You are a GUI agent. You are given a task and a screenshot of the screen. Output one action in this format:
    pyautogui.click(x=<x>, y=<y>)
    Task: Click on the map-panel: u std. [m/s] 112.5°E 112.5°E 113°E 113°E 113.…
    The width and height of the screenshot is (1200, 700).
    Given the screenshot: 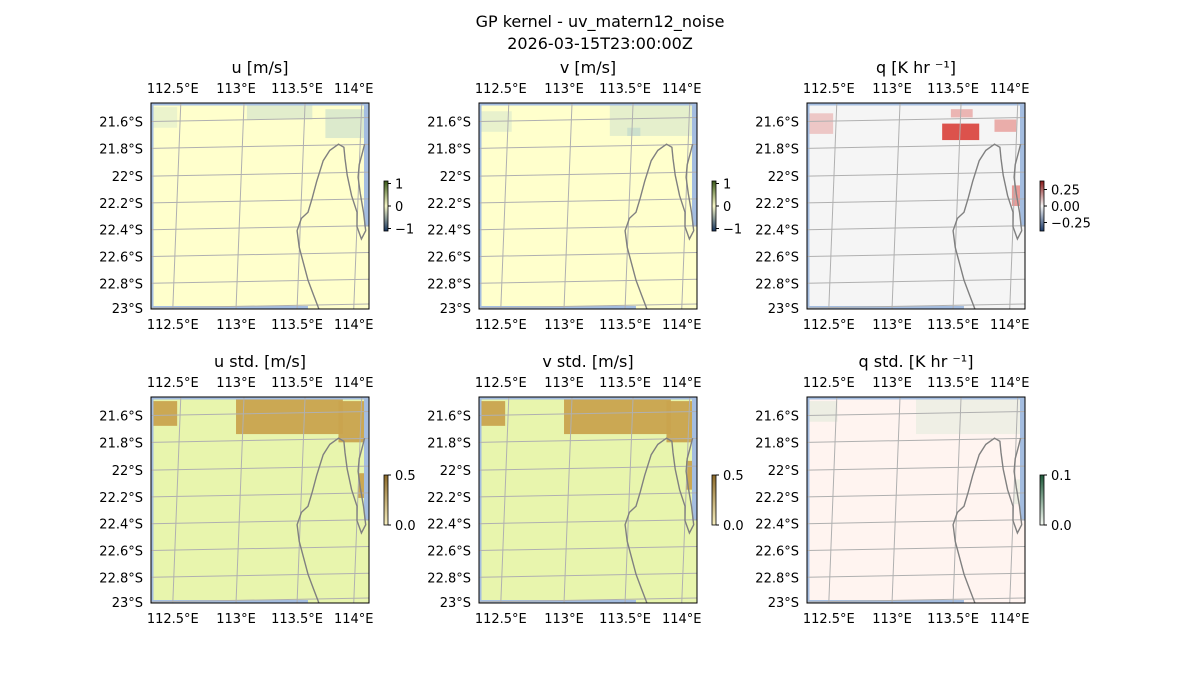 What is the action you would take?
    pyautogui.click(x=257, y=489)
    